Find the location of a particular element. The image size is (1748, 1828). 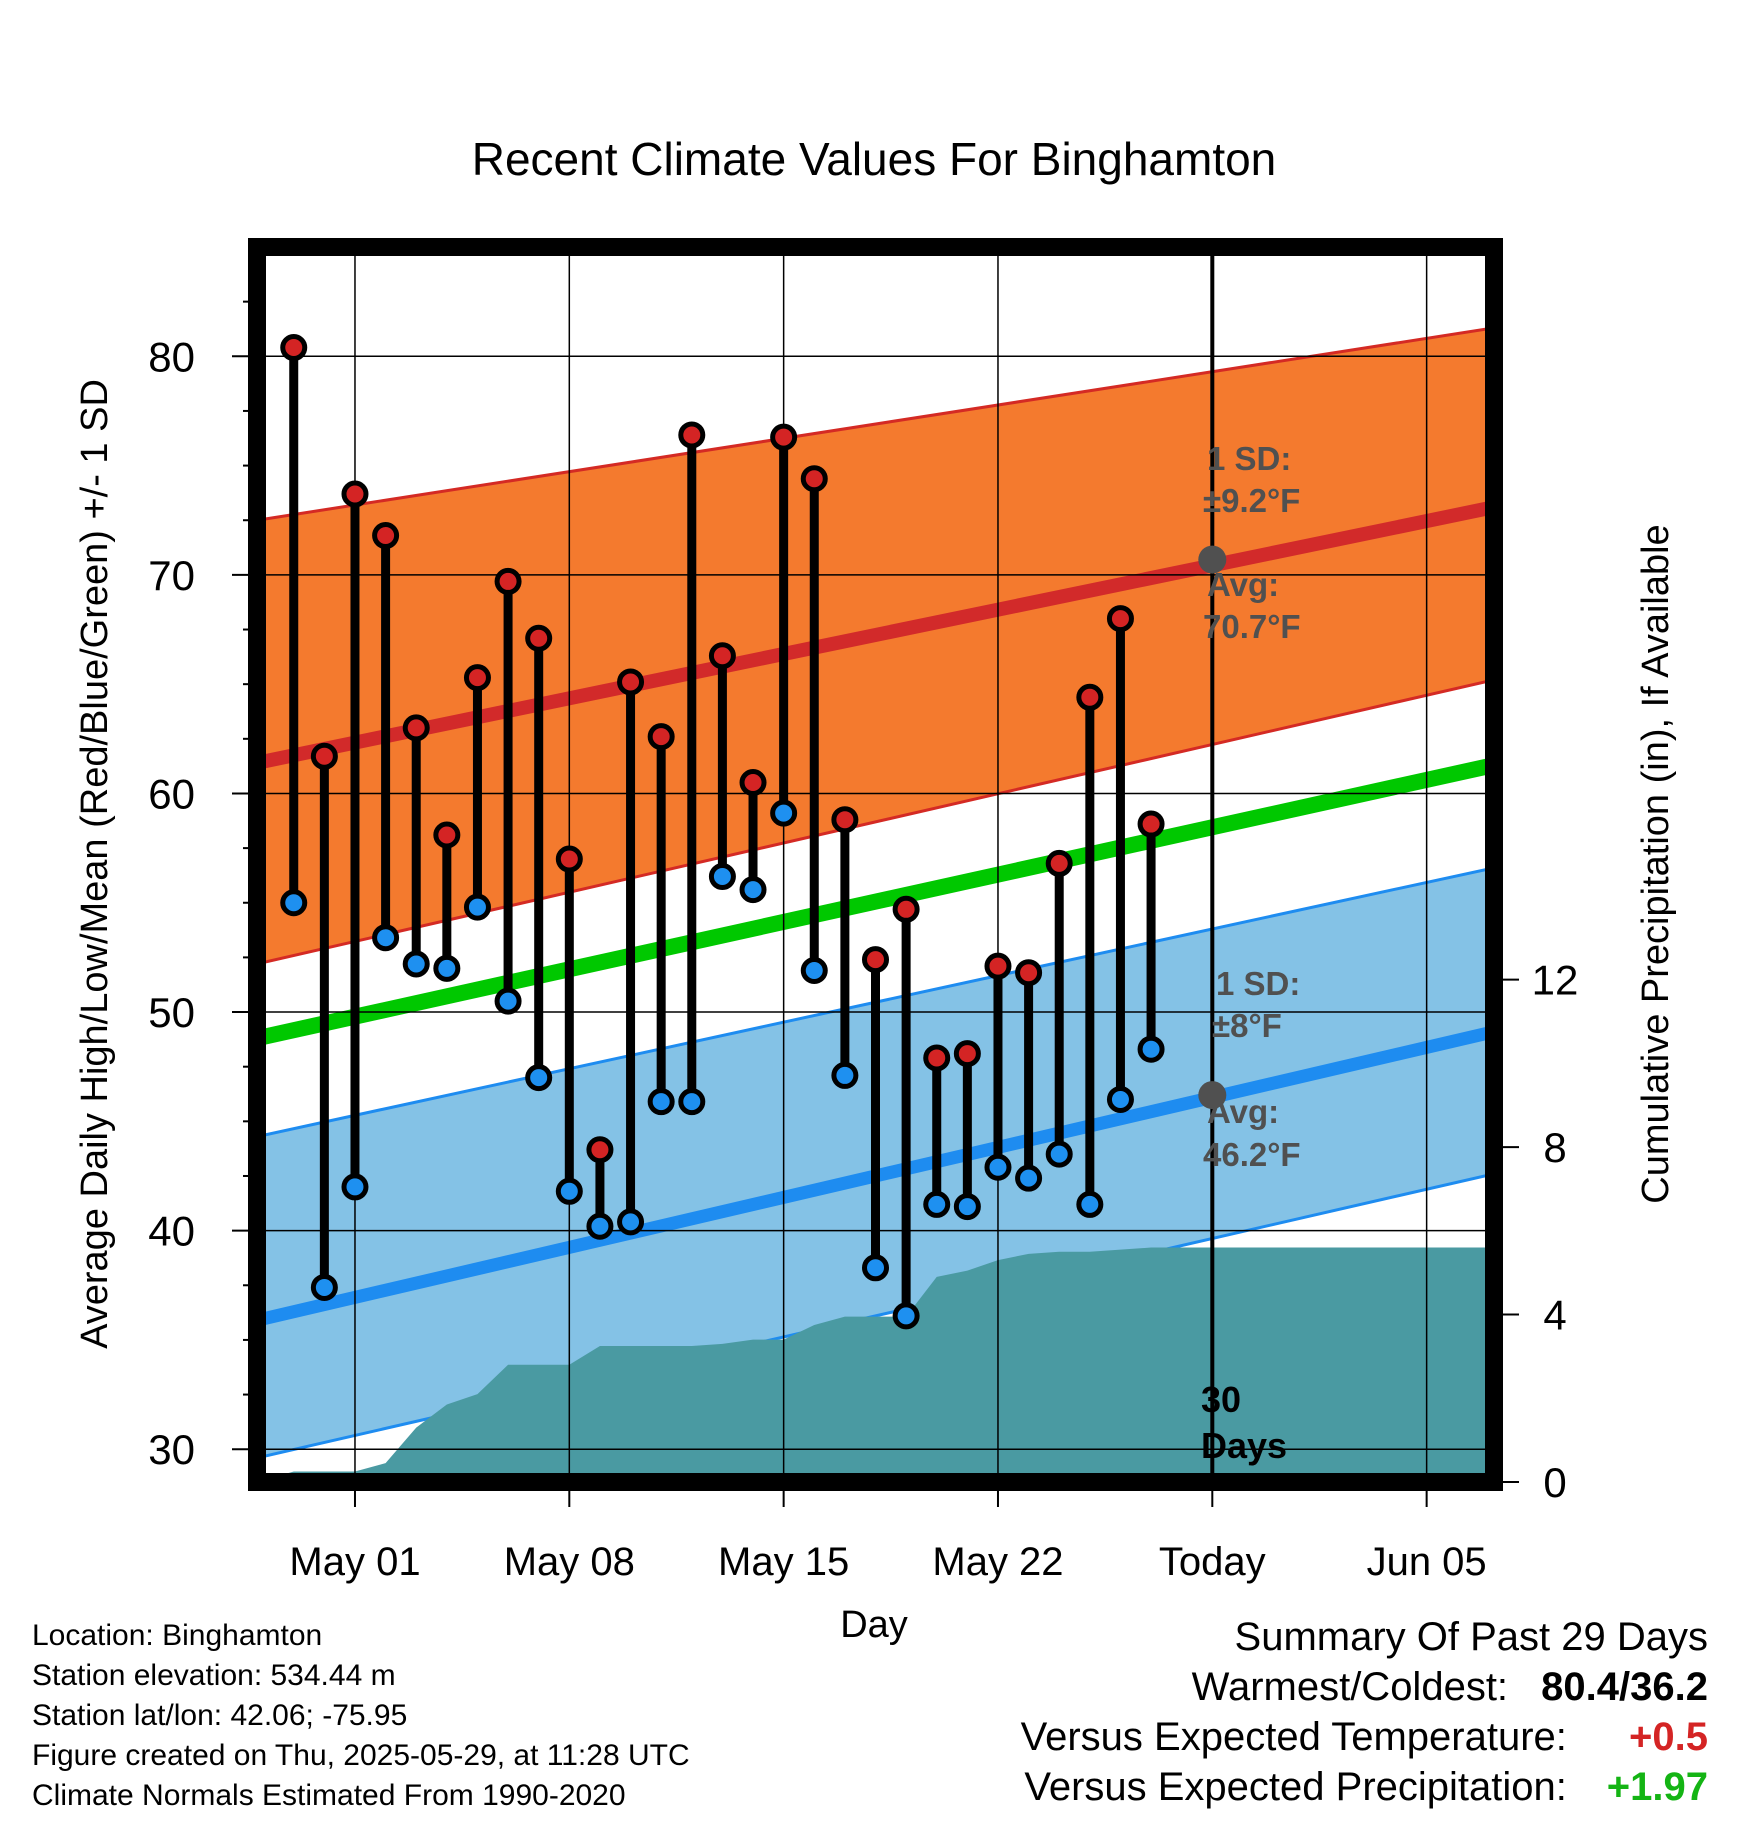

y-tick-label: 60 is located at coordinates (171, 793).